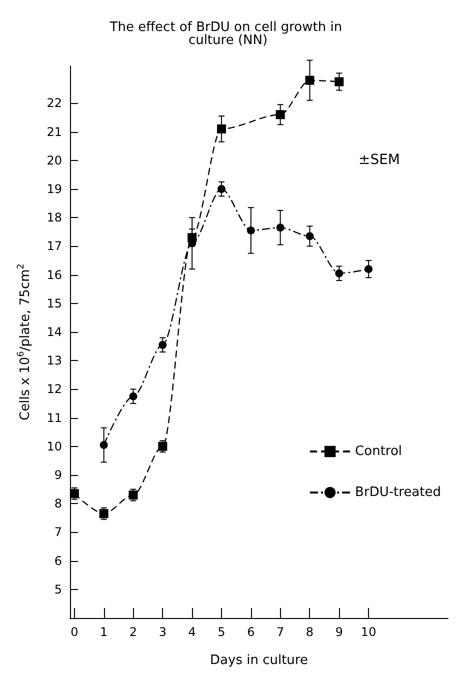 The width and height of the screenshot is (458, 688). What do you see at coordinates (74, 632) in the screenshot?
I see `x-tick-label: 0` at bounding box center [74, 632].